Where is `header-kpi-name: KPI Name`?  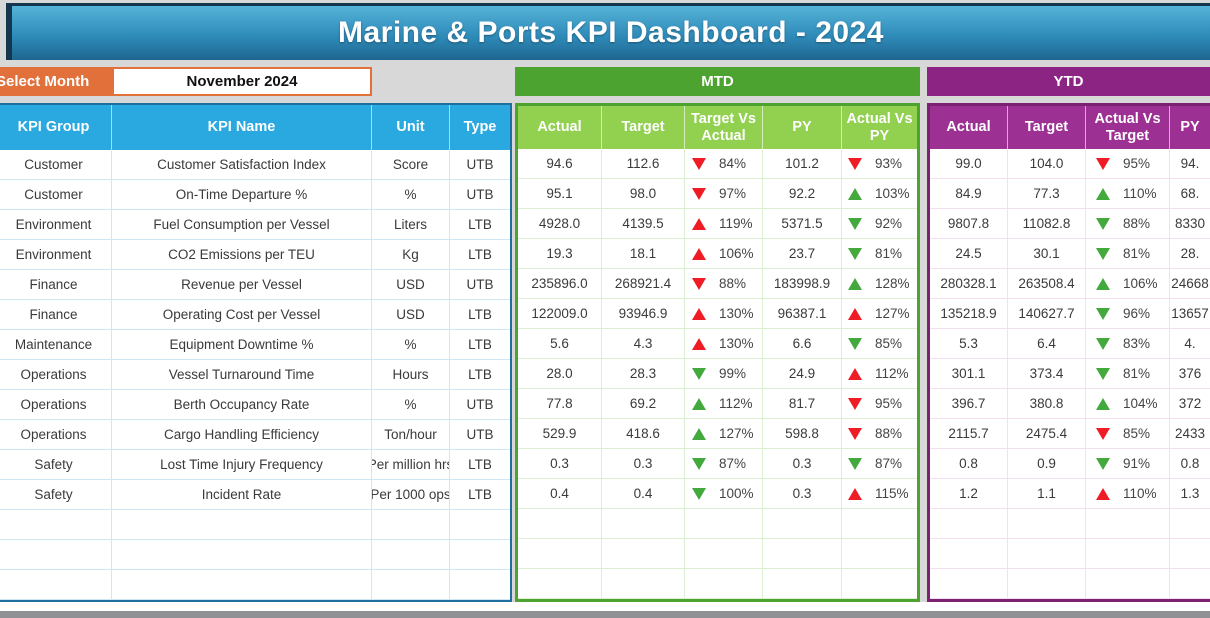
header-kpi-name: KPI Name is located at coordinates (242, 127).